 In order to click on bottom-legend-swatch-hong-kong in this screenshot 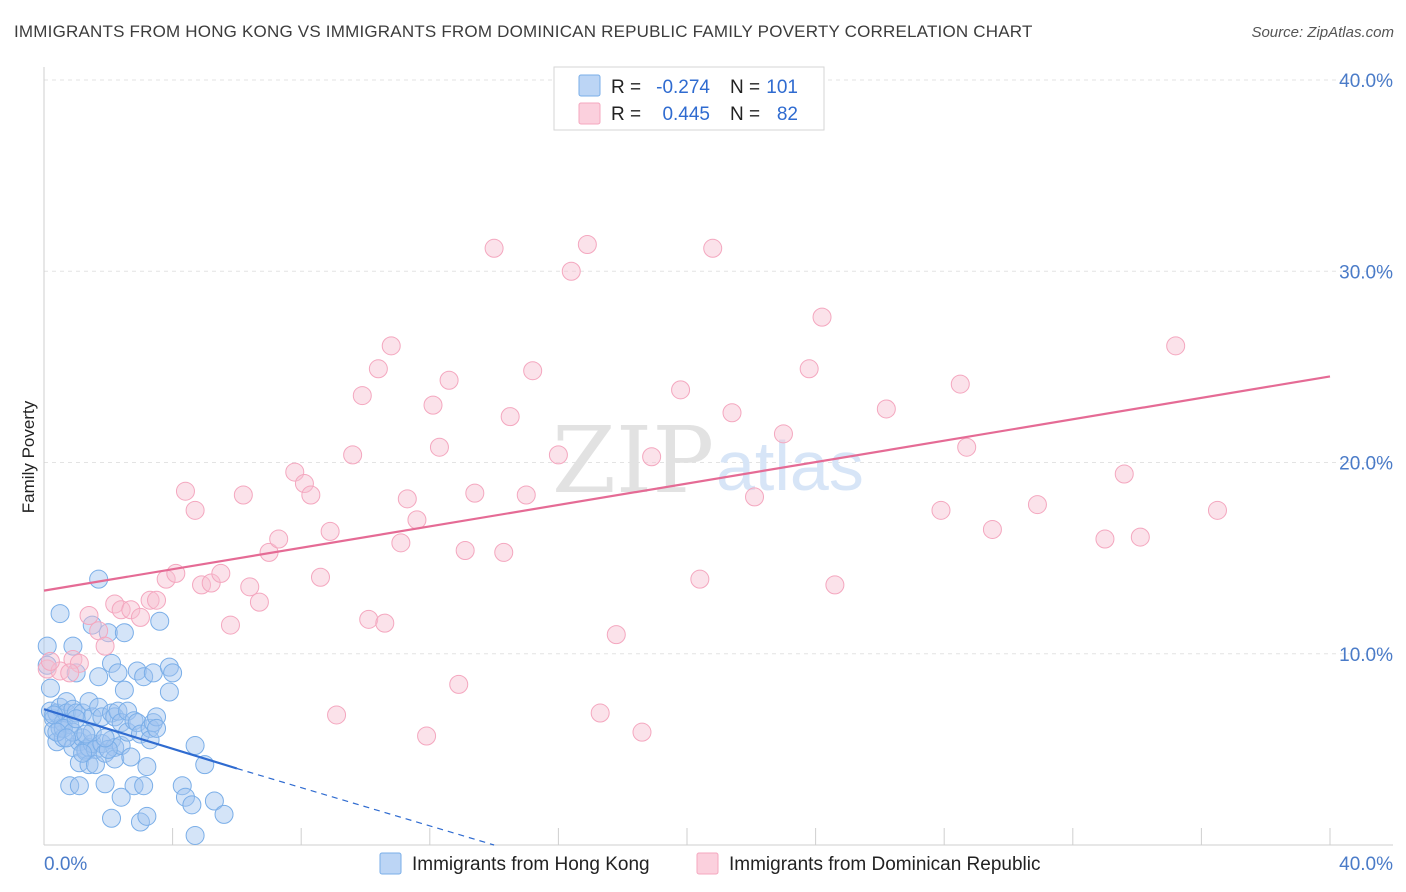, I will do `click(390, 863)`.